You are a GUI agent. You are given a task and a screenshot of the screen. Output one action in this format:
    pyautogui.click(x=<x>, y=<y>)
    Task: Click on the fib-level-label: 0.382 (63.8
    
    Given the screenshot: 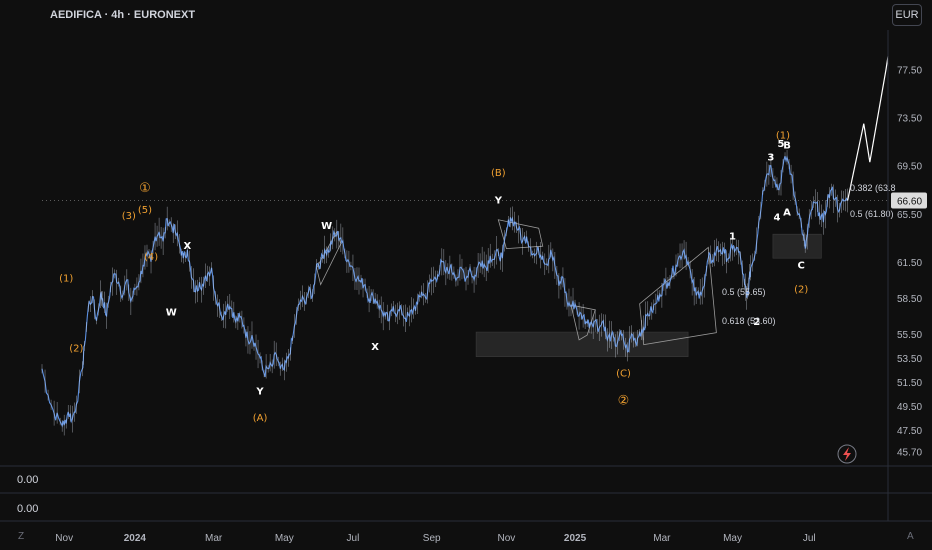 What is the action you would take?
    pyautogui.click(x=873, y=188)
    